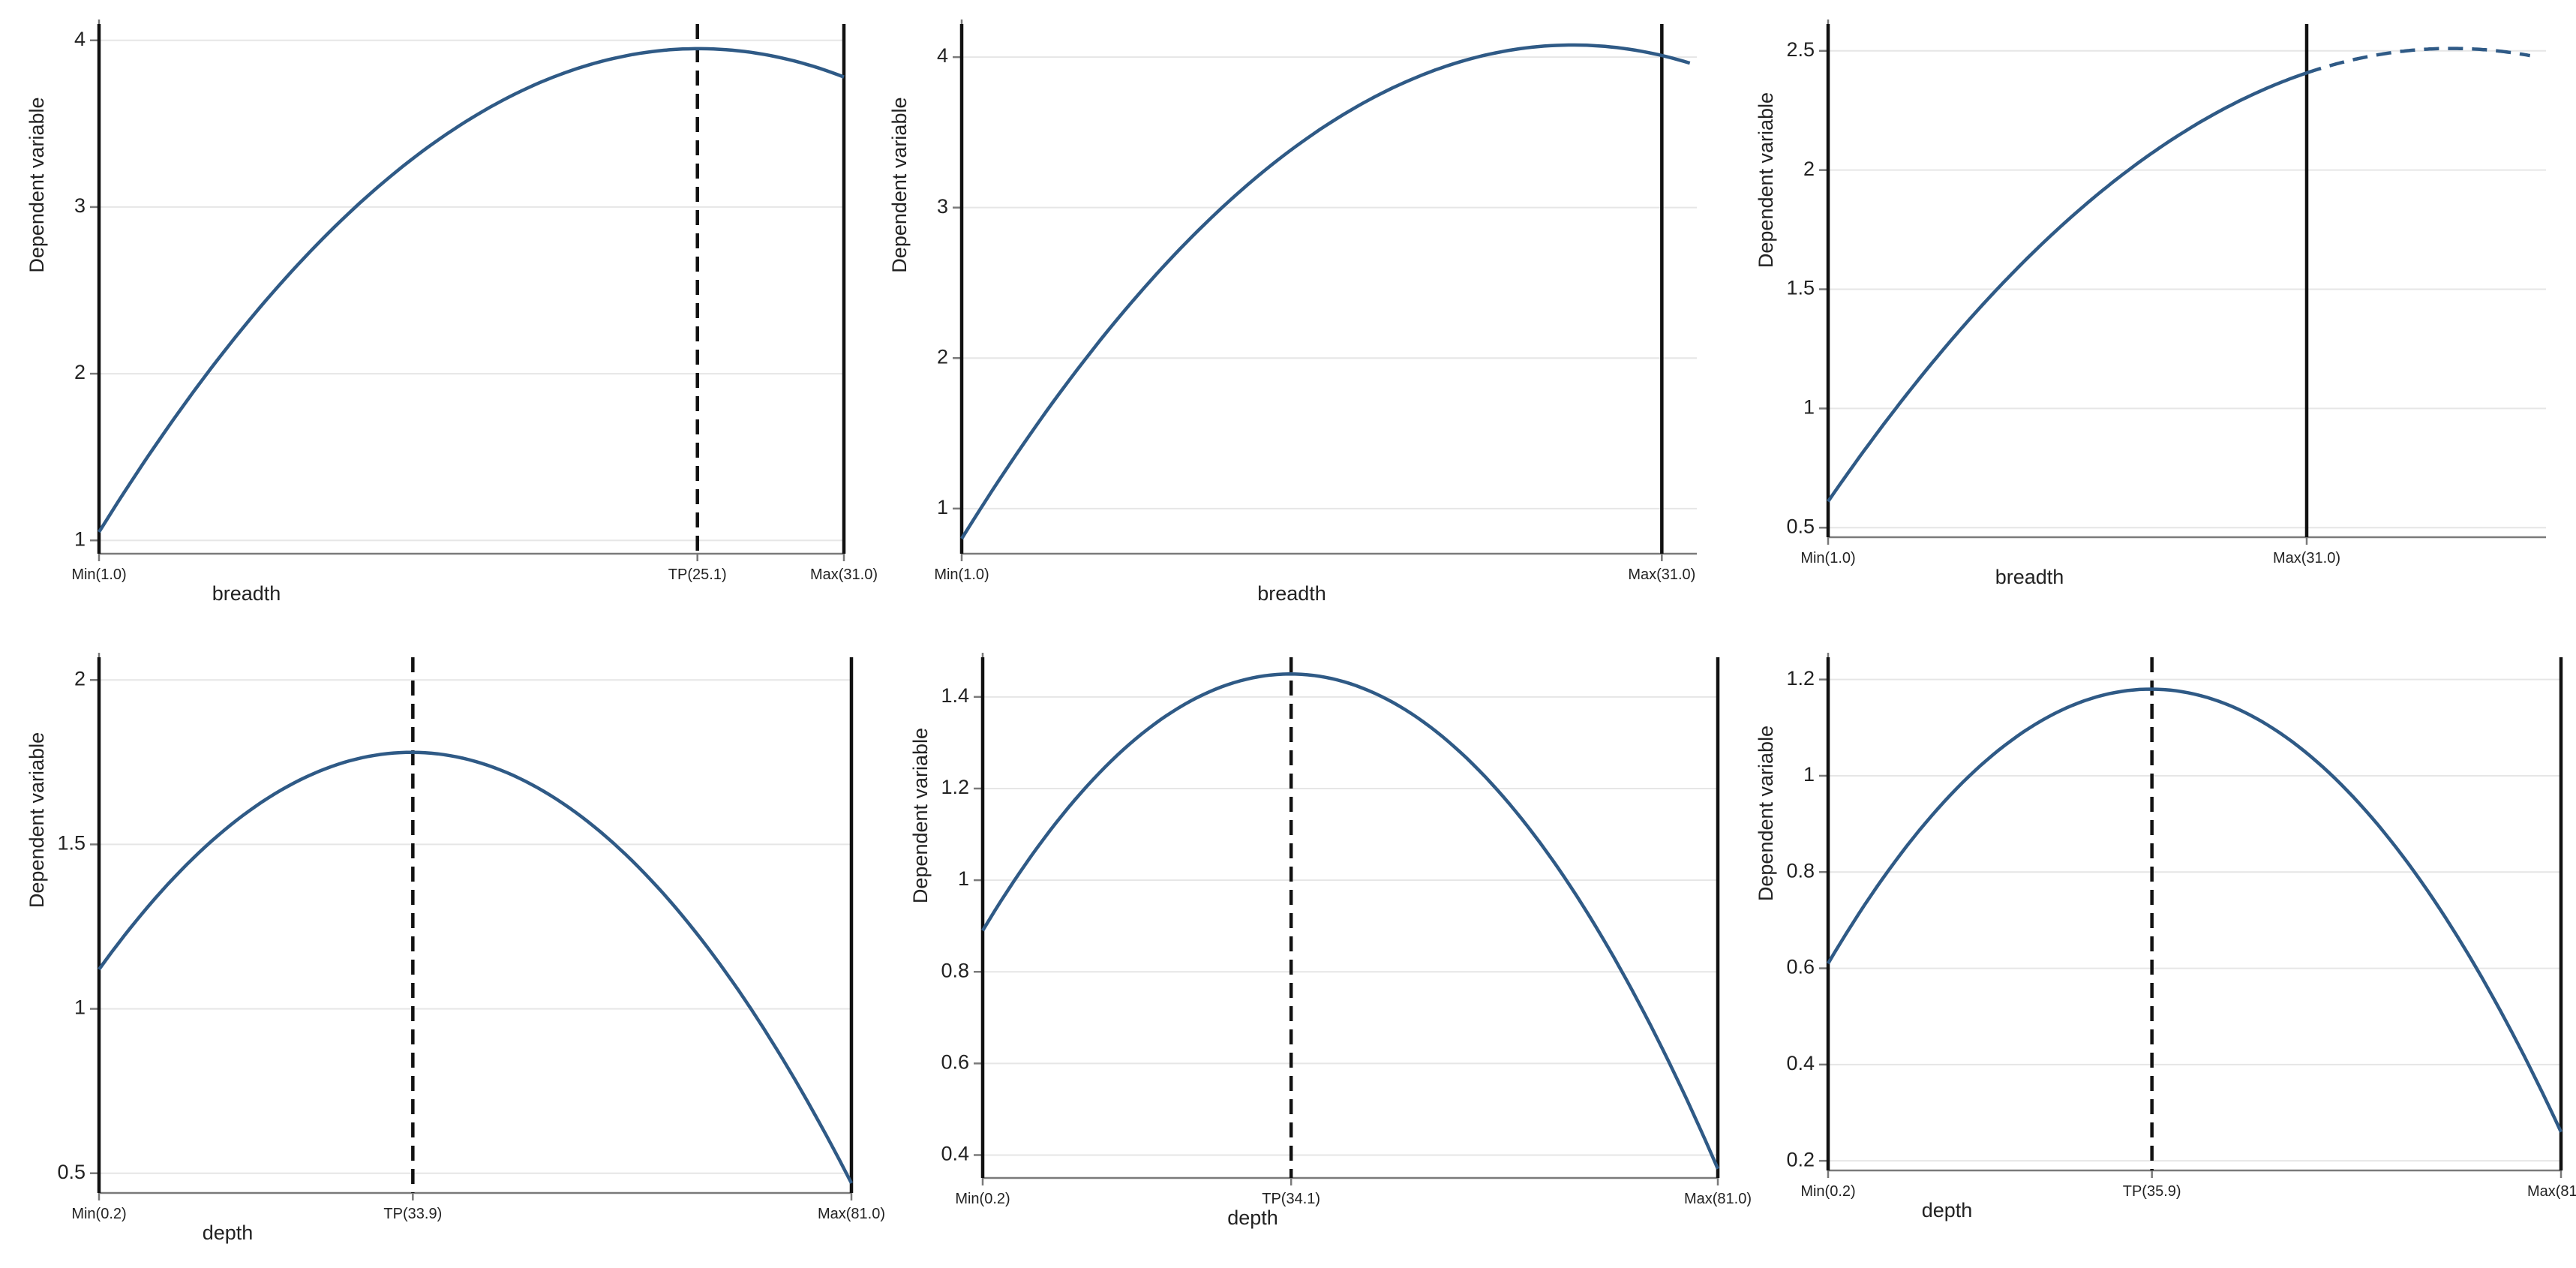 The width and height of the screenshot is (2576, 1268). Describe the element at coordinates (2152, 1191) in the screenshot. I see `x-tick-label: TP(35.9)` at that location.